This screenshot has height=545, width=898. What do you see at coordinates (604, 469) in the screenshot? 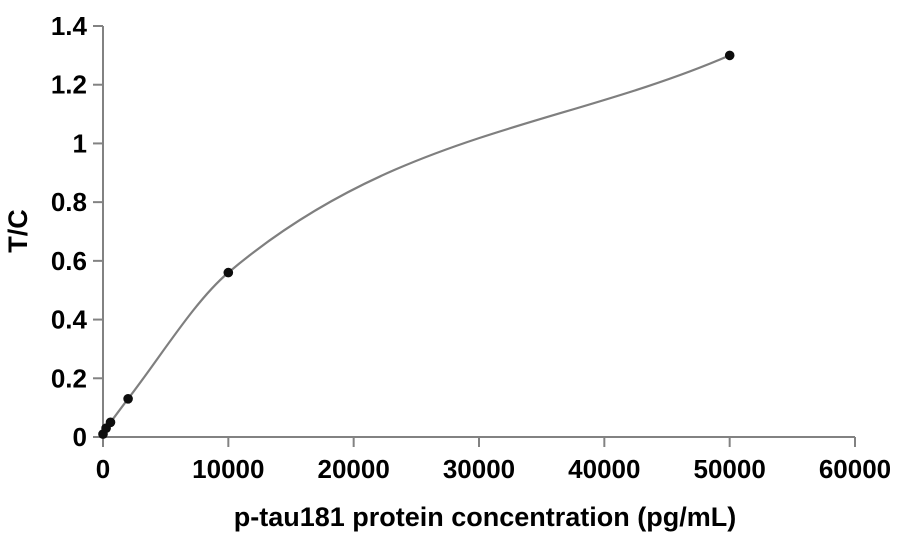
I see `x-tick-label-4: 40000` at bounding box center [604, 469].